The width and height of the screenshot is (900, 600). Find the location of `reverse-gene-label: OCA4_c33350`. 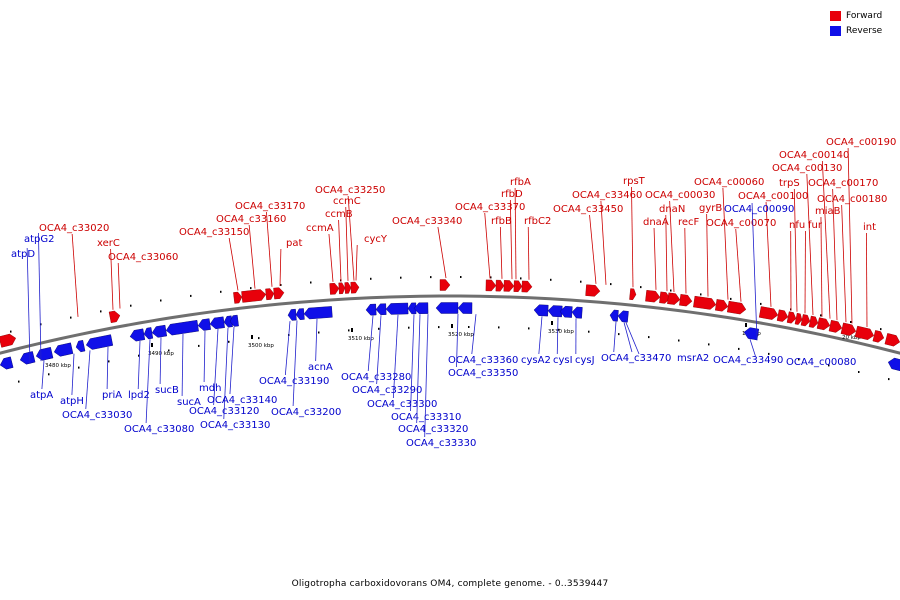

reverse-gene-label: OCA4_c33350 is located at coordinates (483, 373).